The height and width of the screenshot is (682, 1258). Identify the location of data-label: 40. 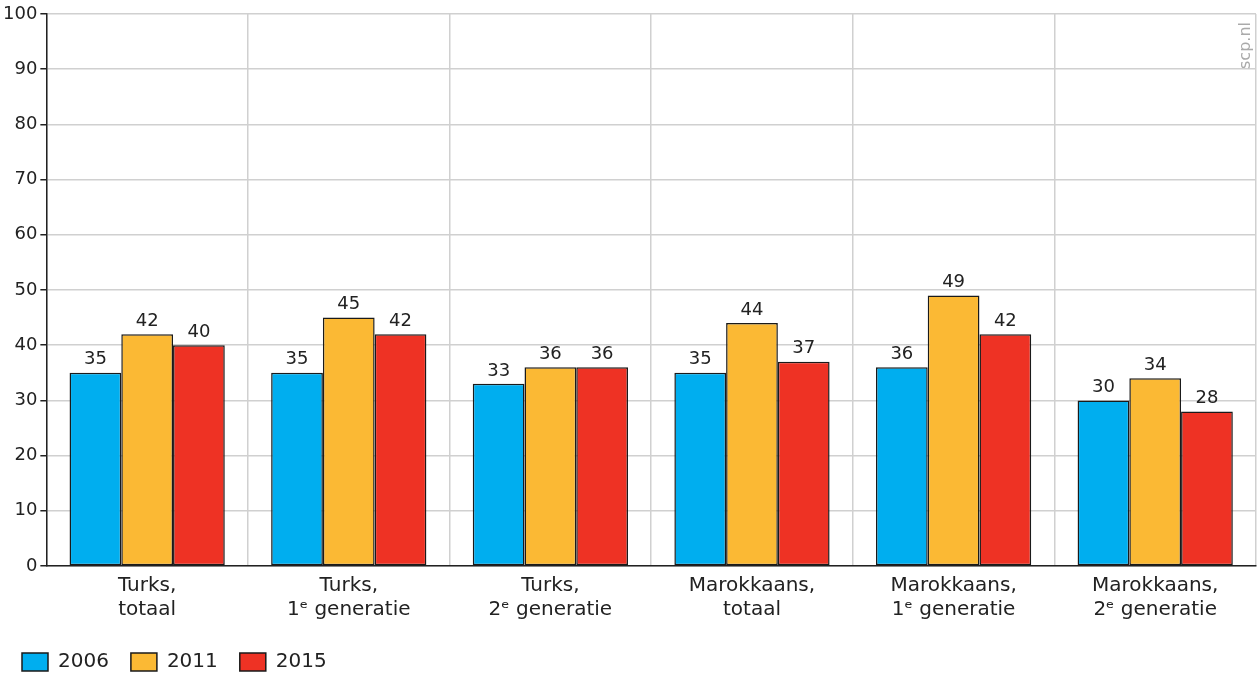
(199, 330).